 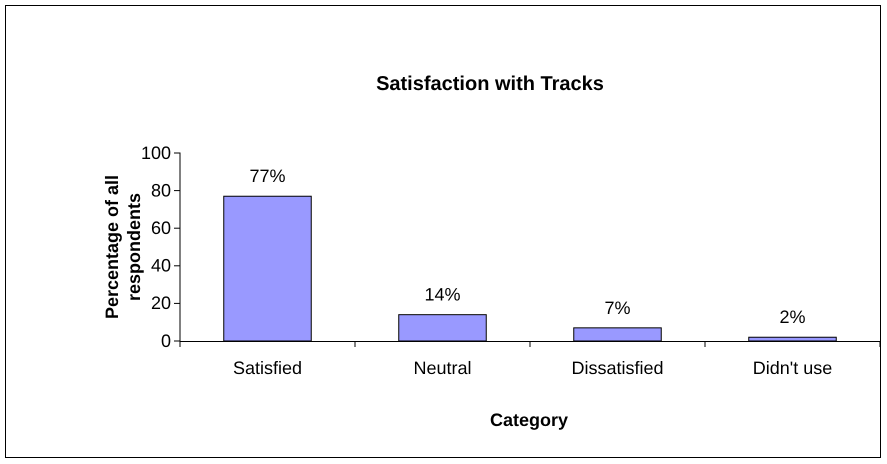 I want to click on y-tick-label: 0, so click(x=165, y=340).